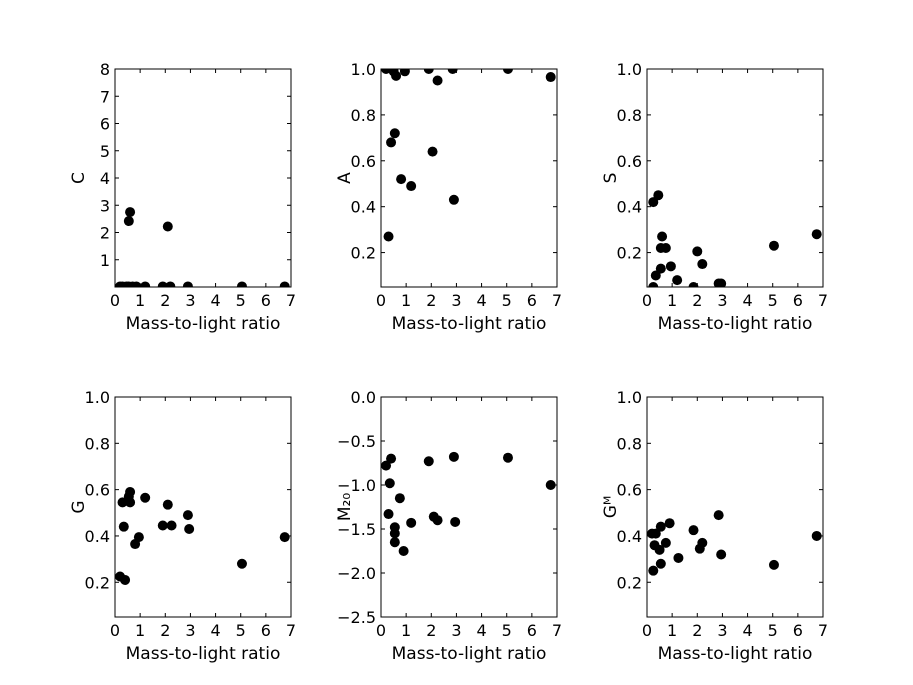 The height and width of the screenshot is (685, 913). Describe the element at coordinates (79, 178) in the screenshot. I see `y-axis-label: C` at that location.